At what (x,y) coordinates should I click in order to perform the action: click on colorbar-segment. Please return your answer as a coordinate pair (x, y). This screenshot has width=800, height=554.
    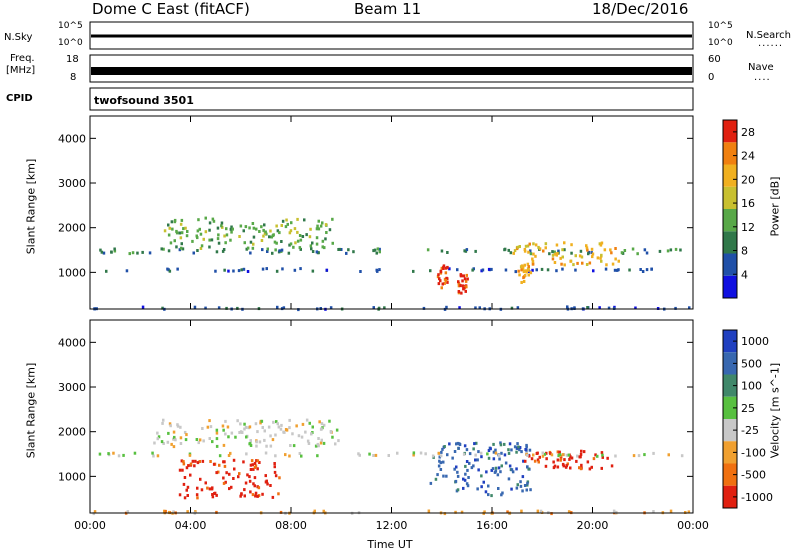
    Looking at the image, I should click on (730, 286).